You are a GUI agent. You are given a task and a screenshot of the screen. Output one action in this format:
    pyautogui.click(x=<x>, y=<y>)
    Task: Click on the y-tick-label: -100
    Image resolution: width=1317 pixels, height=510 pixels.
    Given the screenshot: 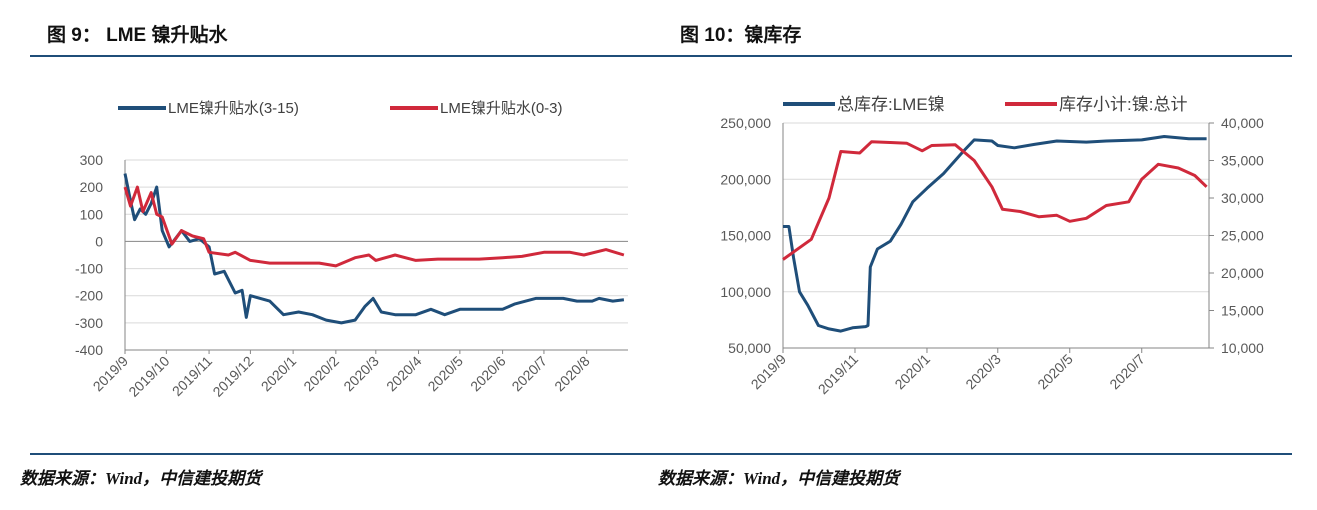 What is the action you would take?
    pyautogui.click(x=89, y=269)
    